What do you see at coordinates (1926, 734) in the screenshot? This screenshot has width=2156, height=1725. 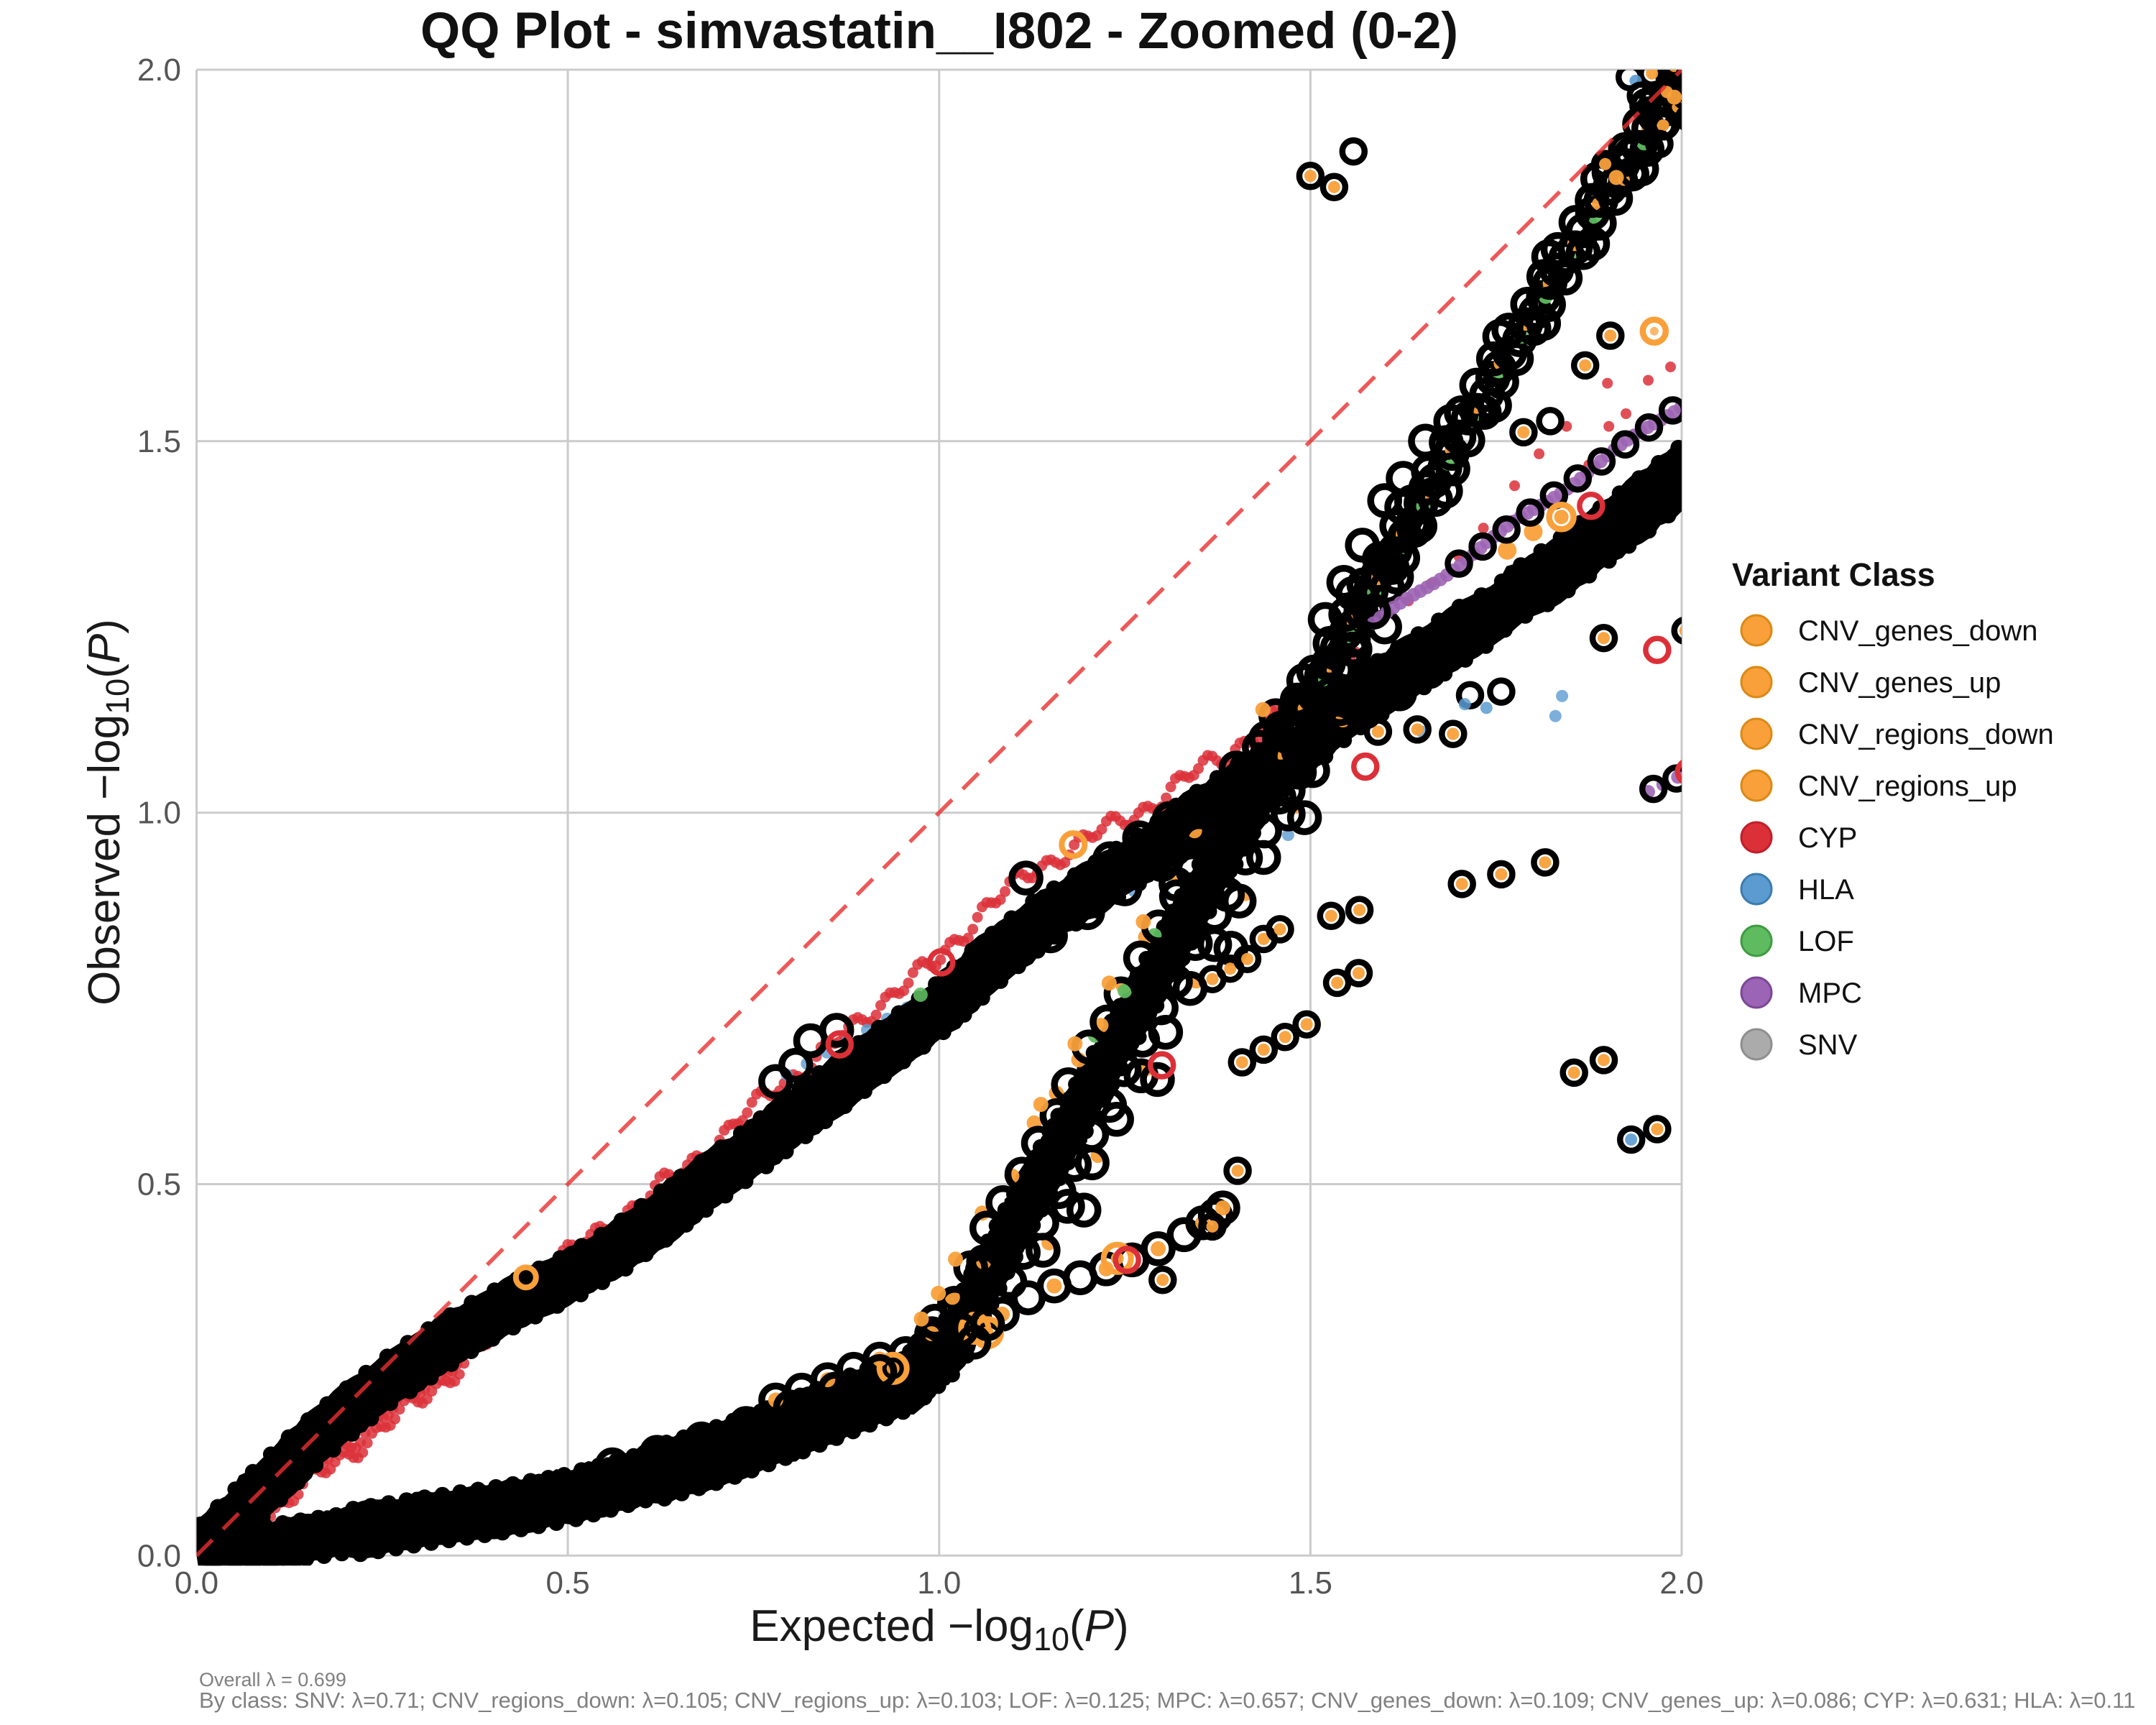 I see `svg-text: CNV_regions_down` at bounding box center [1926, 734].